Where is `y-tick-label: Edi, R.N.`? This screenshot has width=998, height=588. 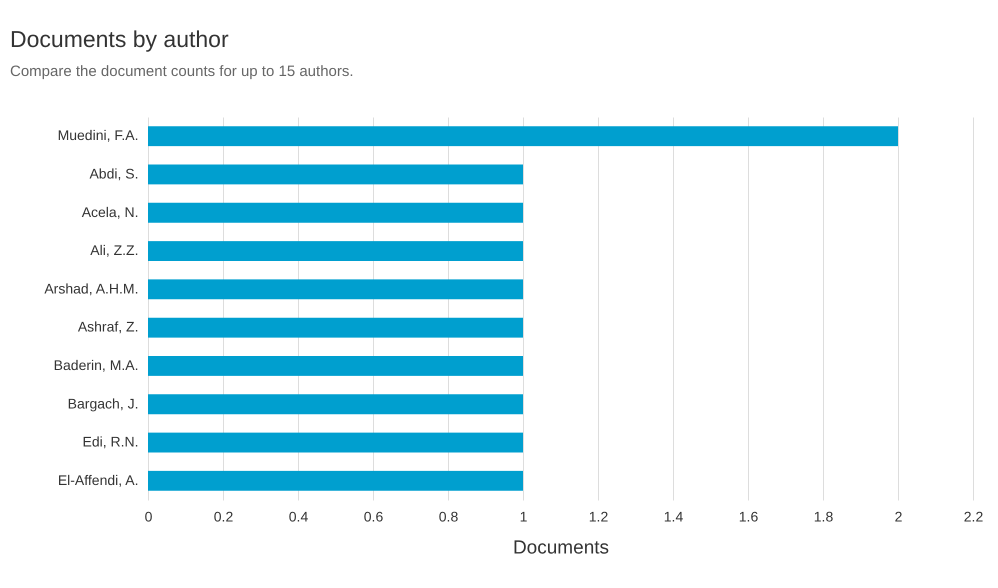 y-tick-label: Edi, R.N. is located at coordinates (110, 442).